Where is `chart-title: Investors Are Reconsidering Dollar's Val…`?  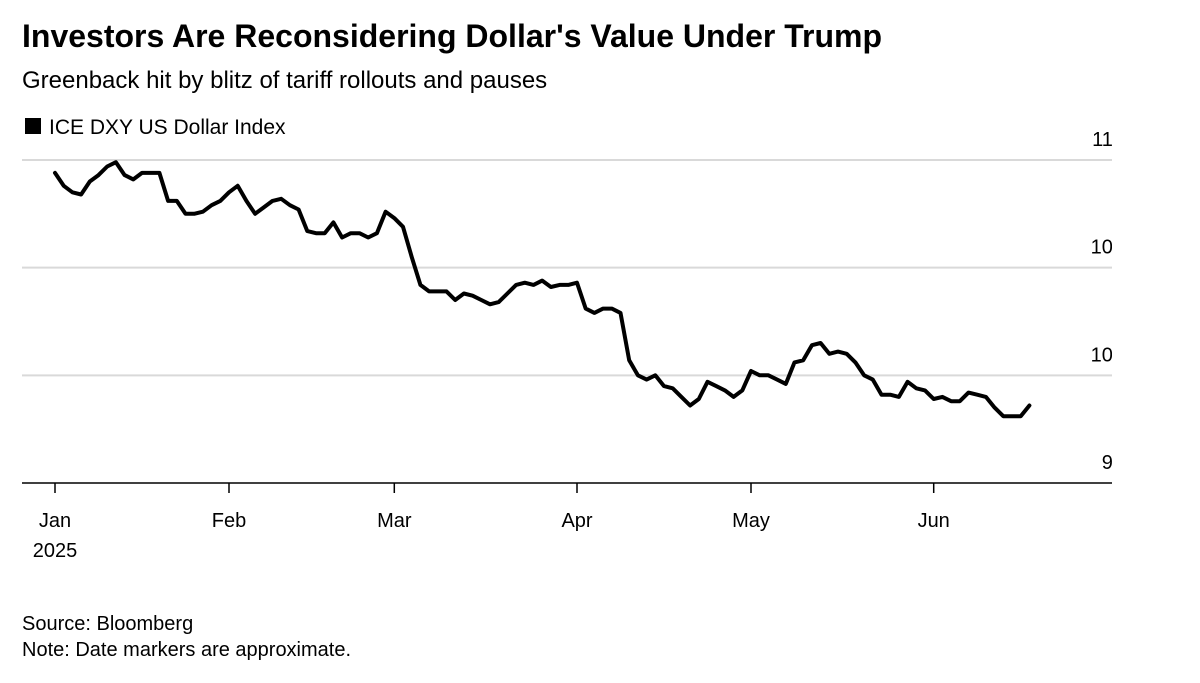
chart-title: Investors Are Reconsidering Dollar's Val… is located at coordinates (452, 36).